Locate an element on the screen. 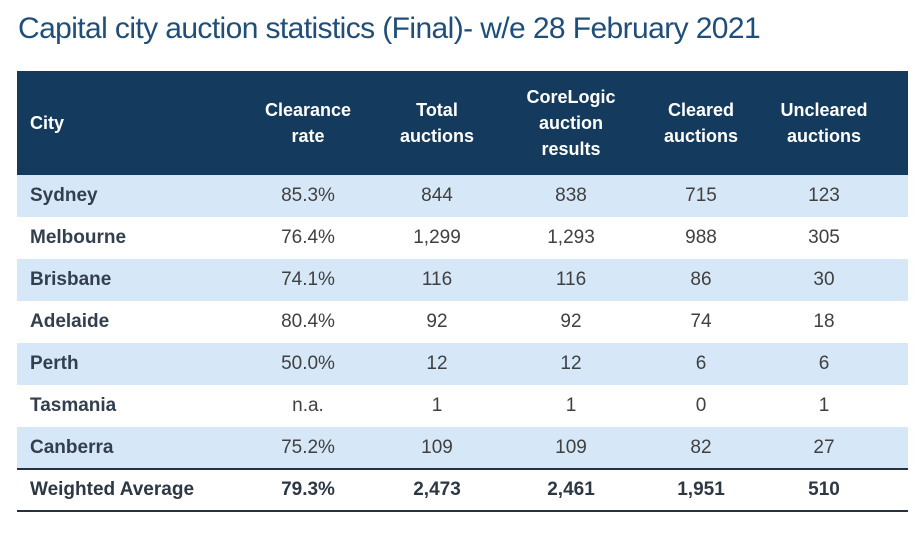 Image resolution: width=916 pixels, height=537 pixels. cell-cleared-auctions: 6 is located at coordinates (701, 363).